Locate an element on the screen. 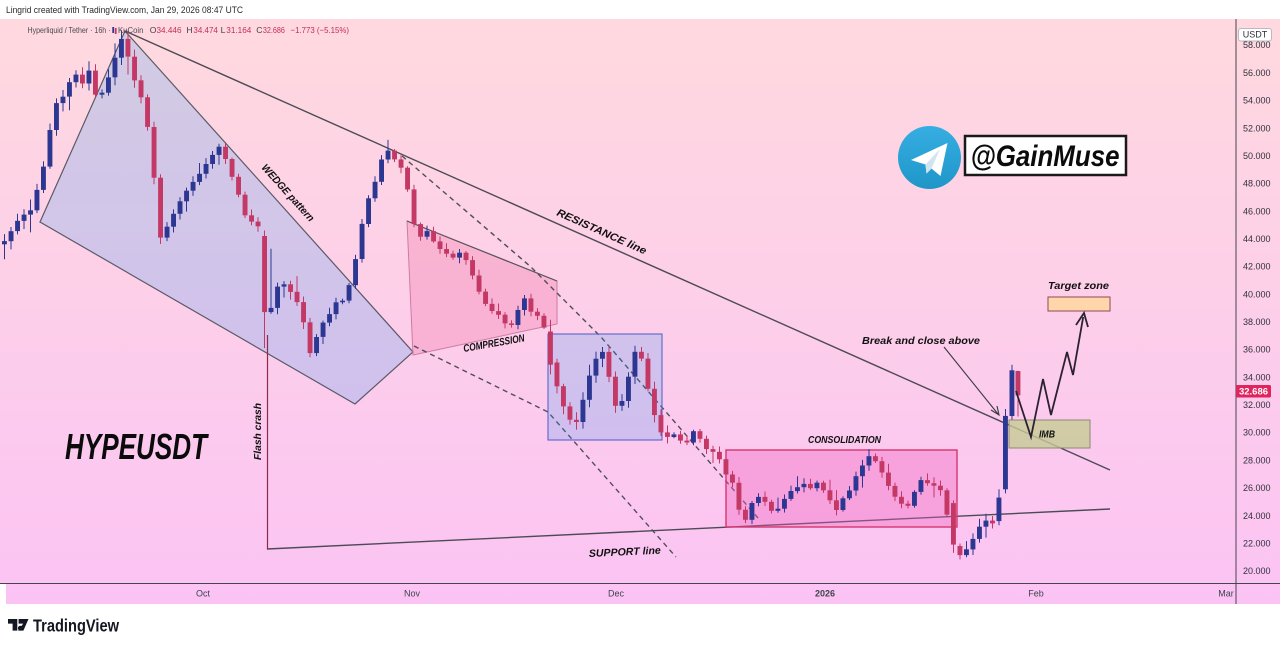  svg-text: H is located at coordinates (189, 30).